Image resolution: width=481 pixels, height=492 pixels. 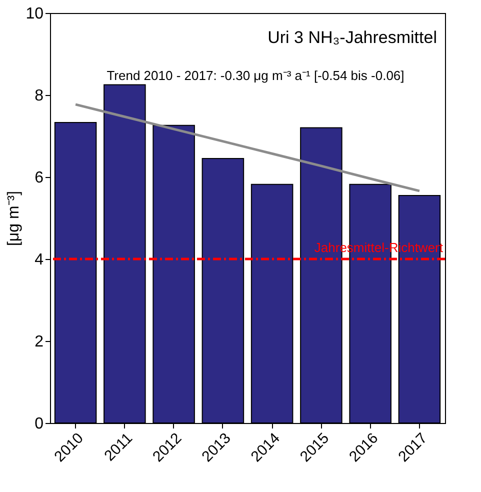 I want to click on y-axis-title: [μg m⁻³], so click(x=14, y=218).